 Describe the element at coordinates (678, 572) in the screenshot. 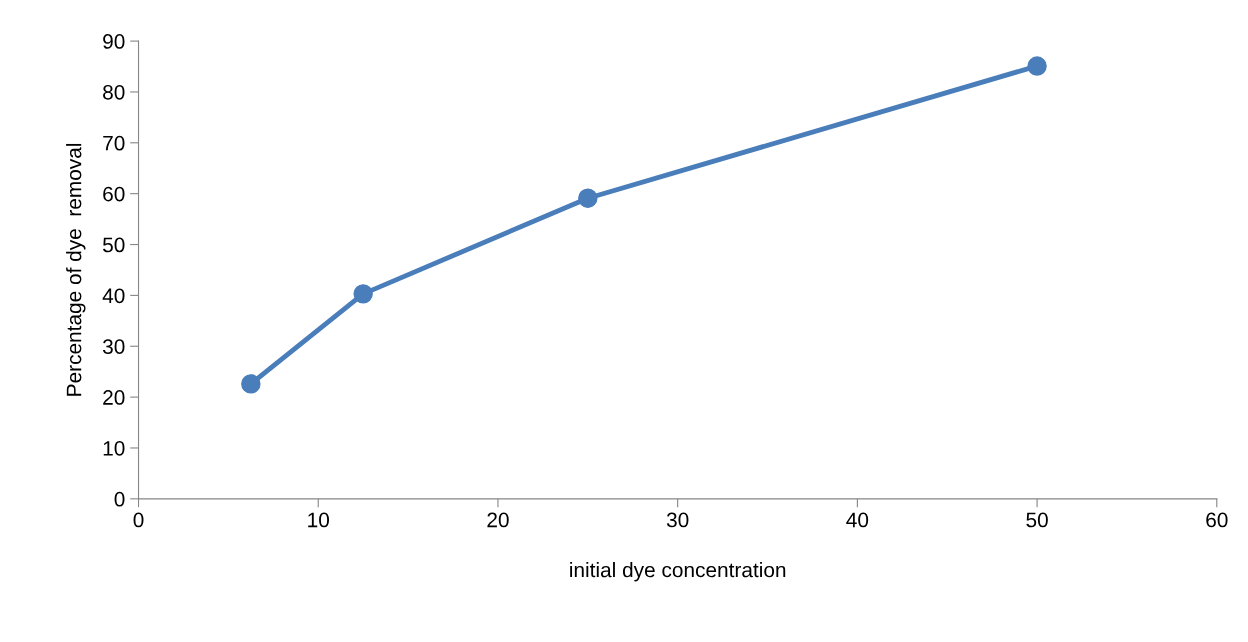

I see `x-axis-title: initial dye concentration` at that location.